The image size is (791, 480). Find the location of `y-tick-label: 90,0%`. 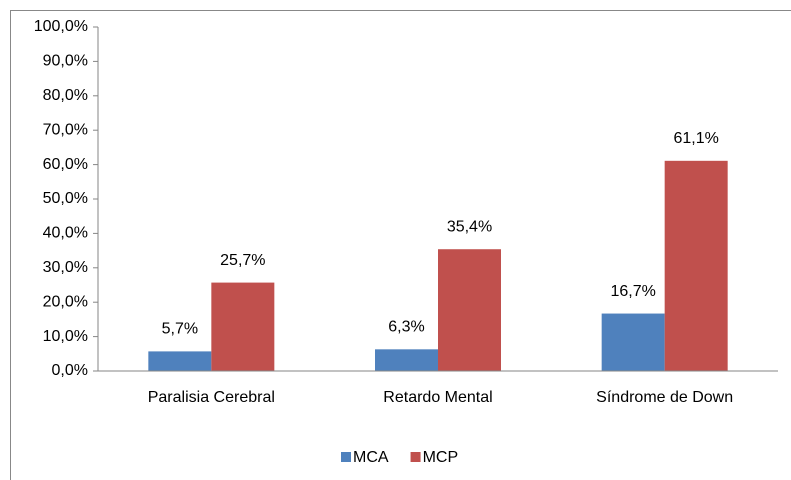

y-tick-label: 90,0% is located at coordinates (65, 61).